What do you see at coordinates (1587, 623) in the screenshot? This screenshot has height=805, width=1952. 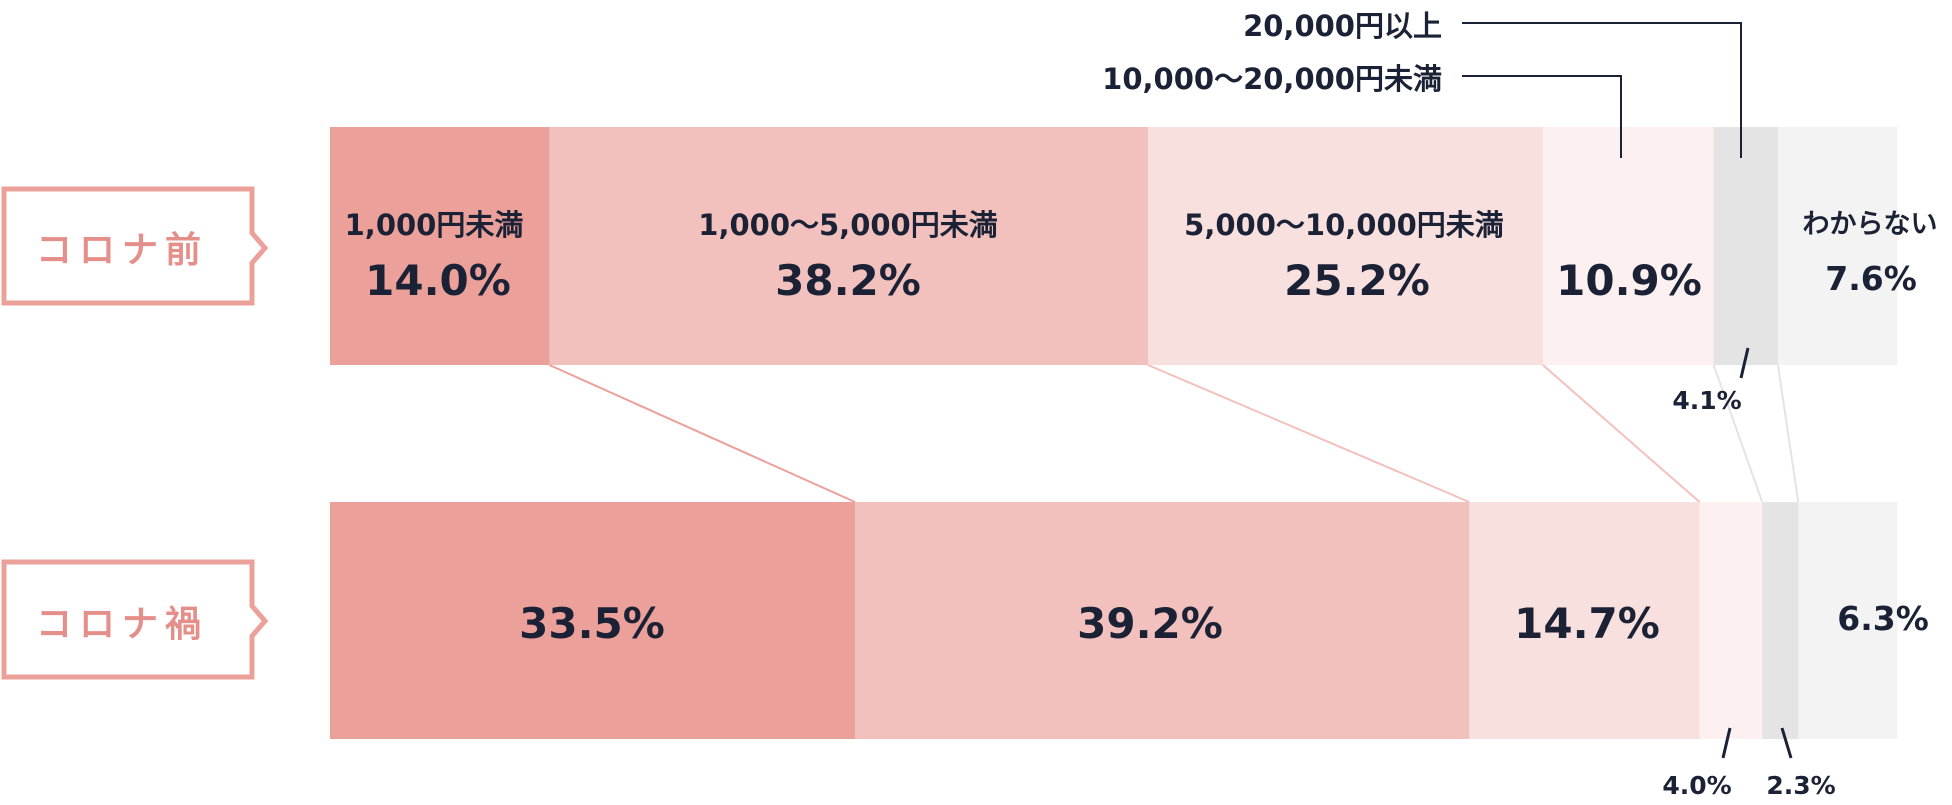 I see `value-label-during-2: 14.7%` at bounding box center [1587, 623].